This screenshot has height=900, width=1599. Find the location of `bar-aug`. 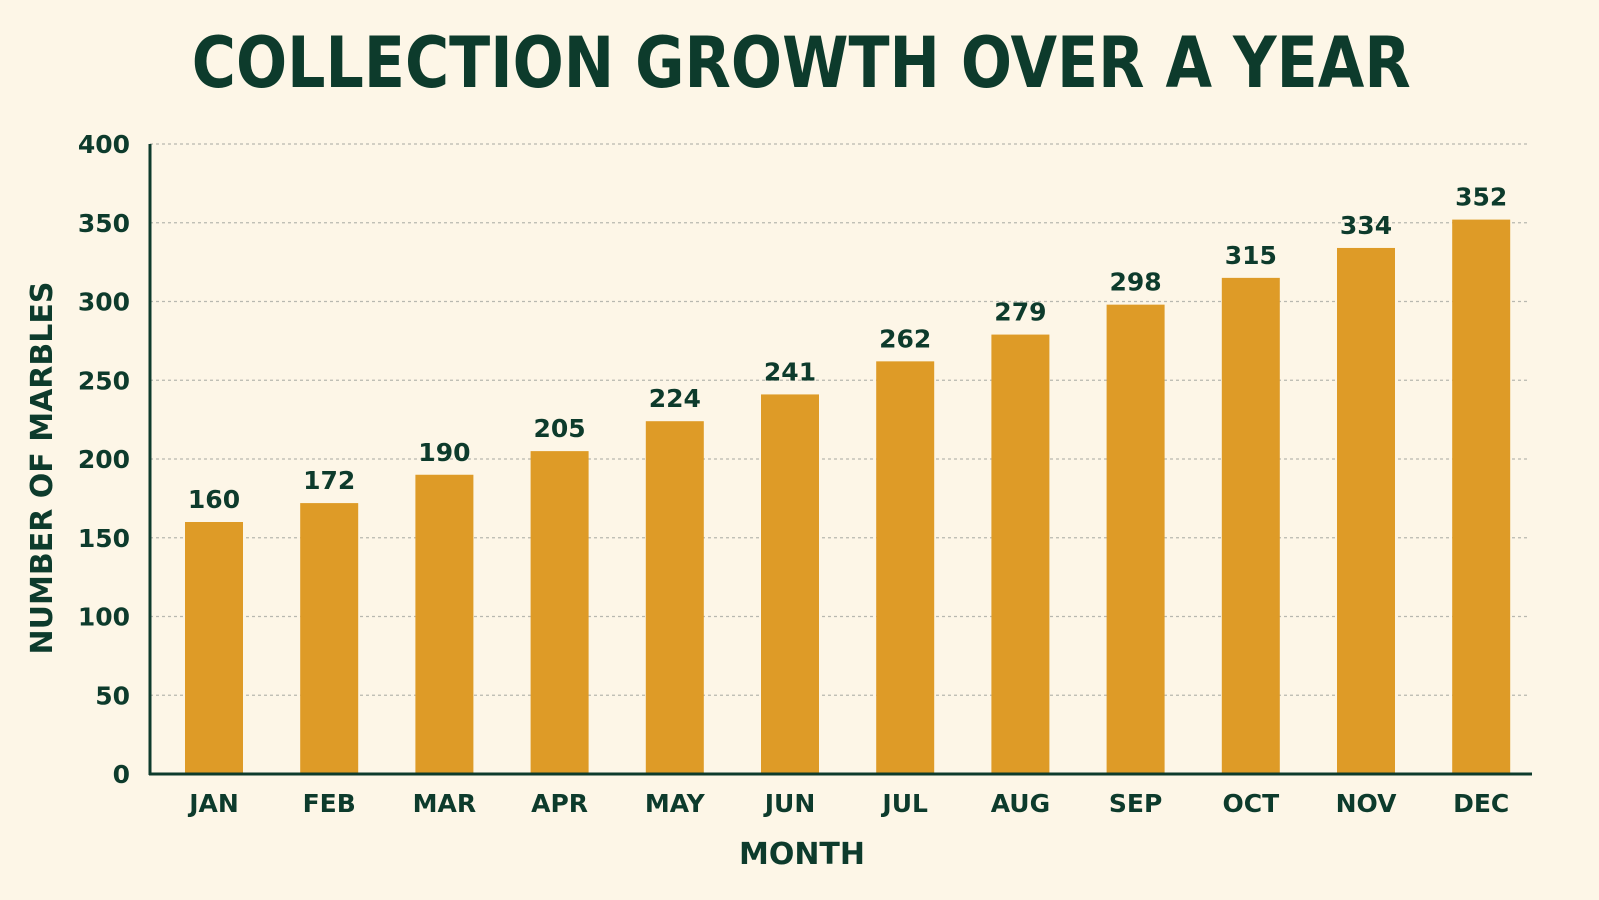

bar-aug is located at coordinates (1020, 554).